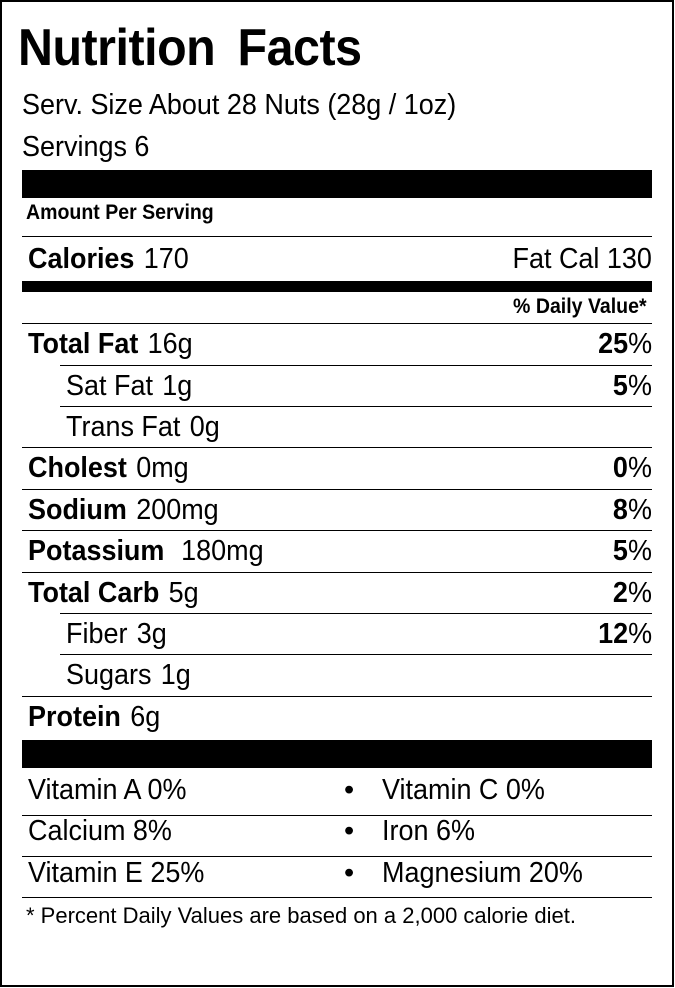 This screenshot has width=675, height=988. Describe the element at coordinates (166, 258) in the screenshot. I see `calories-value: 170` at that location.